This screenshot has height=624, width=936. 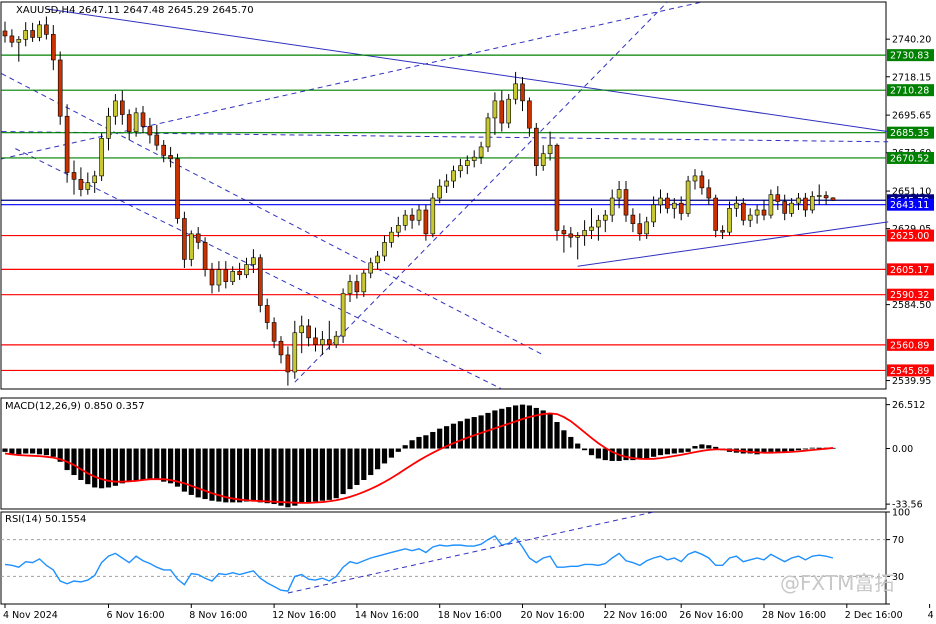 I want to click on time-tick-label: 6 Nov 16:00, so click(x=136, y=615).